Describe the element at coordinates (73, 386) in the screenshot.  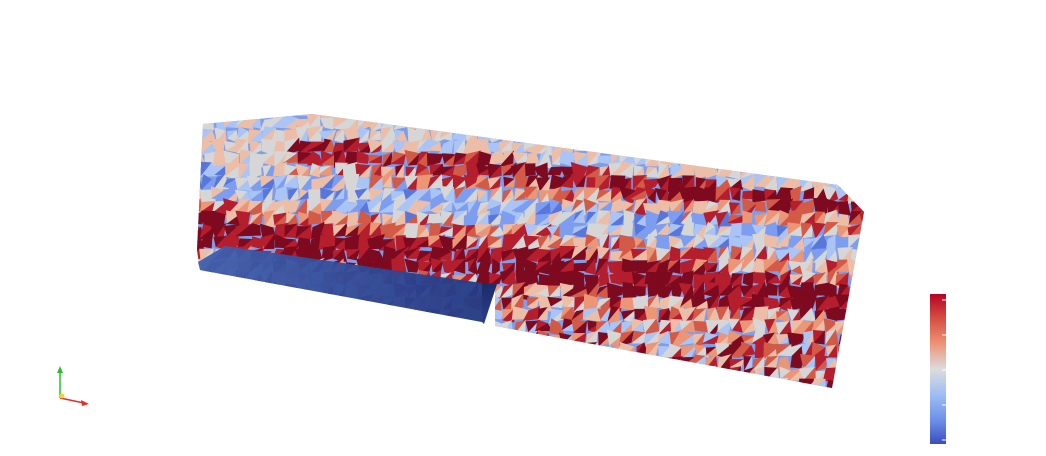
I see `orientation-axes` at that location.